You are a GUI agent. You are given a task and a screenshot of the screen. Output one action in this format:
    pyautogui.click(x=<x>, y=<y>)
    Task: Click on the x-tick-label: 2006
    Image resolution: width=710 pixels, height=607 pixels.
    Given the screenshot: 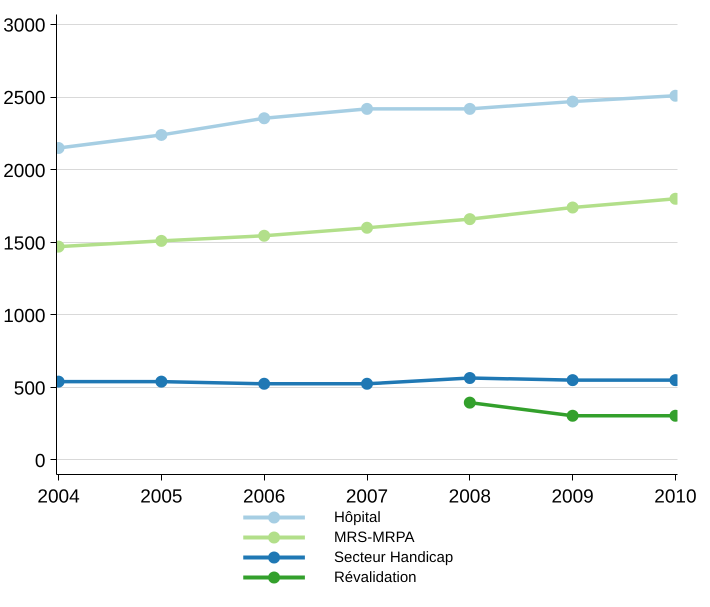 What is the action you would take?
    pyautogui.click(x=264, y=497)
    